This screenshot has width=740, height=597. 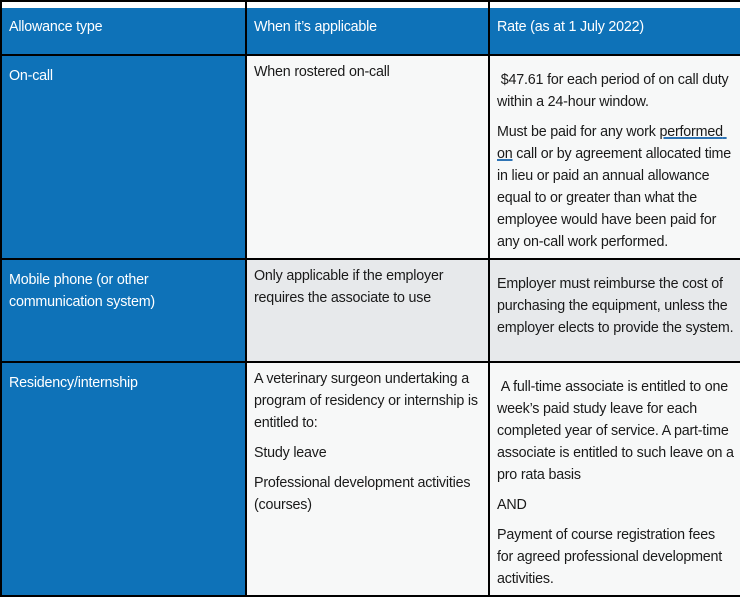 What do you see at coordinates (73, 383) in the screenshot?
I see `allowance-type-label: Residency/internship` at bounding box center [73, 383].